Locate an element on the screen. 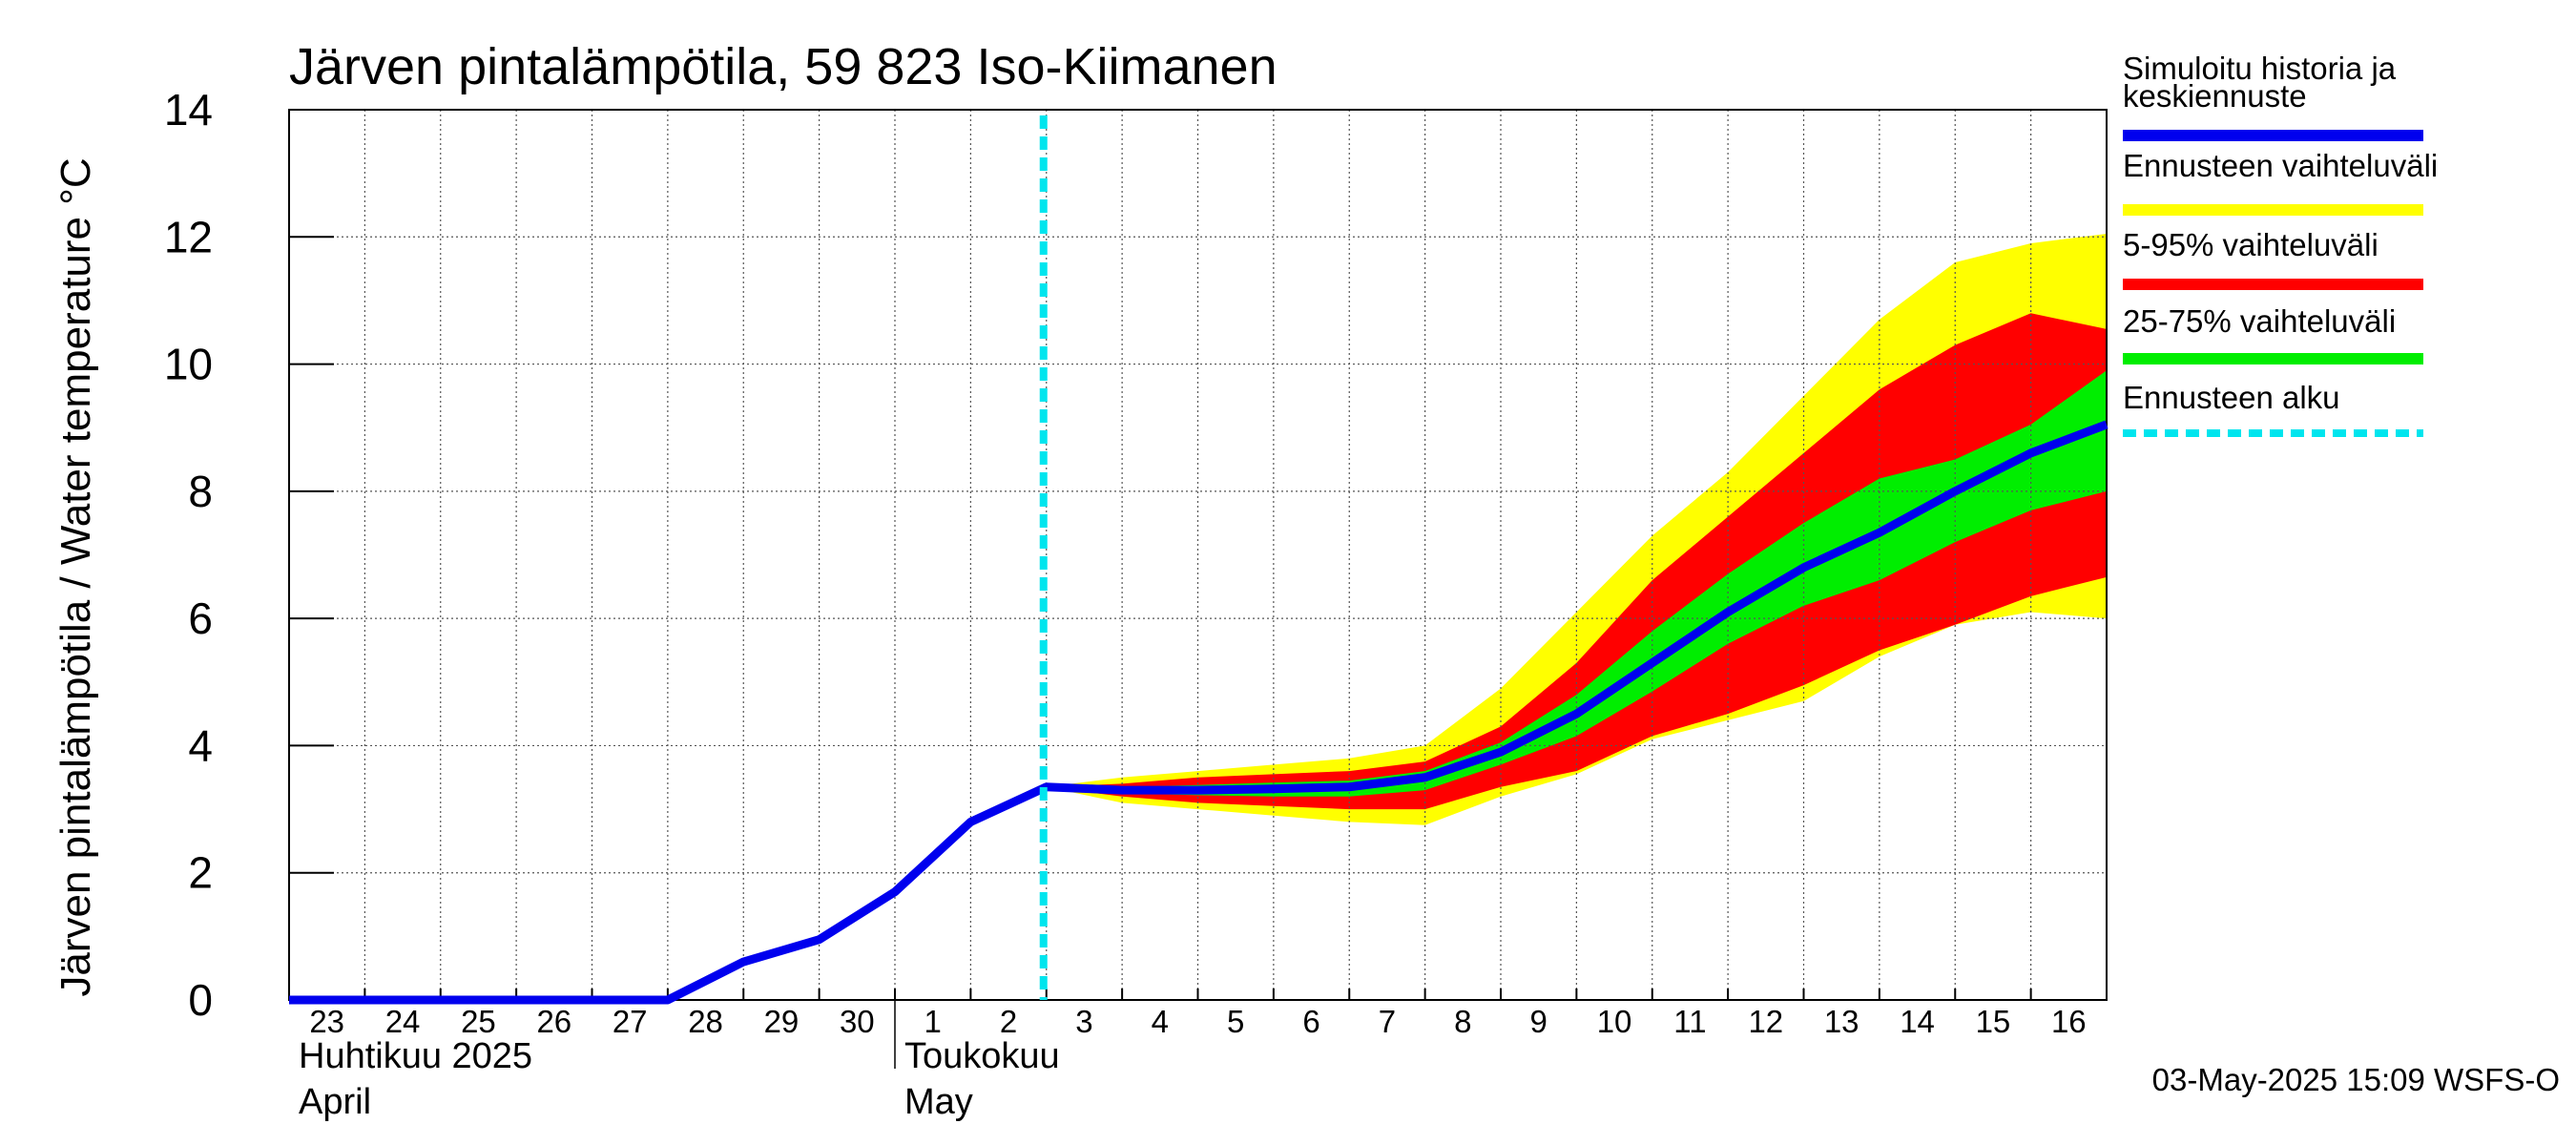  y-tick-label: 12 is located at coordinates (188, 237).